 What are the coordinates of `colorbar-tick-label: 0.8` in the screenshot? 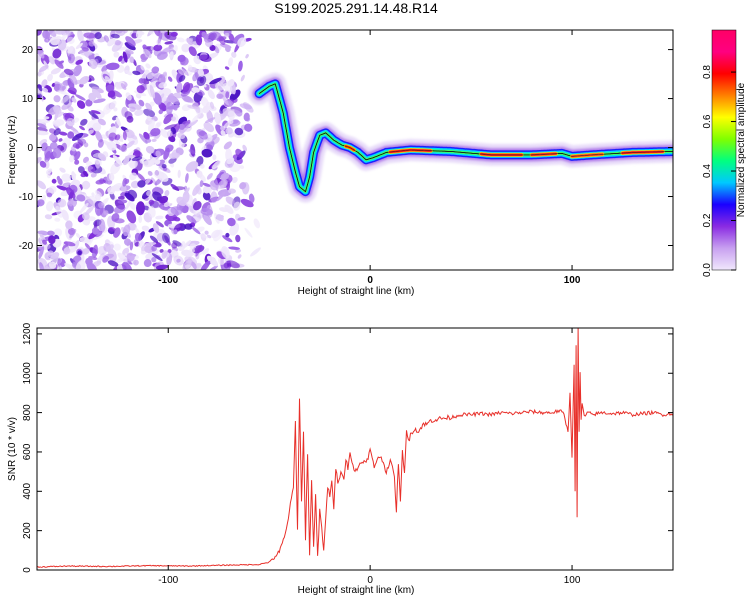 It's located at (707, 72).